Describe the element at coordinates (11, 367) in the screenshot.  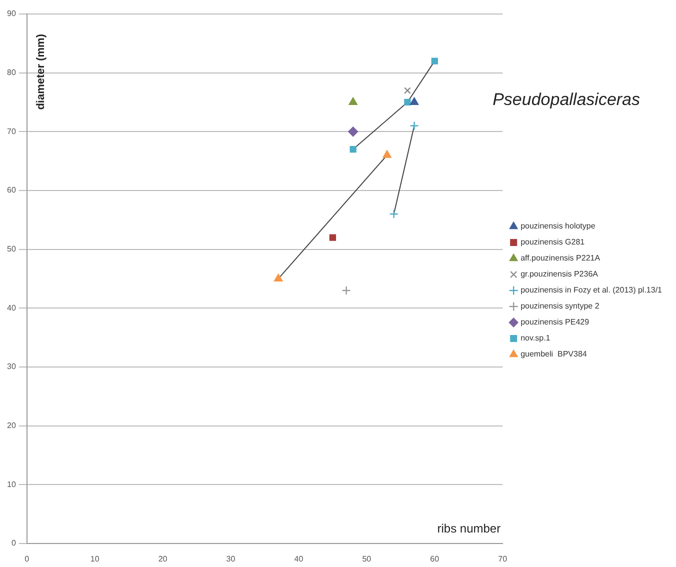
I see `y-tick-label: 30` at that location.